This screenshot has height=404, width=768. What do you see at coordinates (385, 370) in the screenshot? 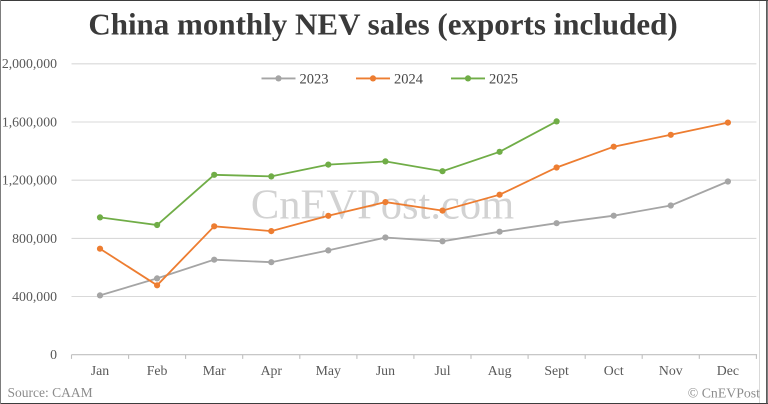
I see `svg-text: Jun` at bounding box center [385, 370].